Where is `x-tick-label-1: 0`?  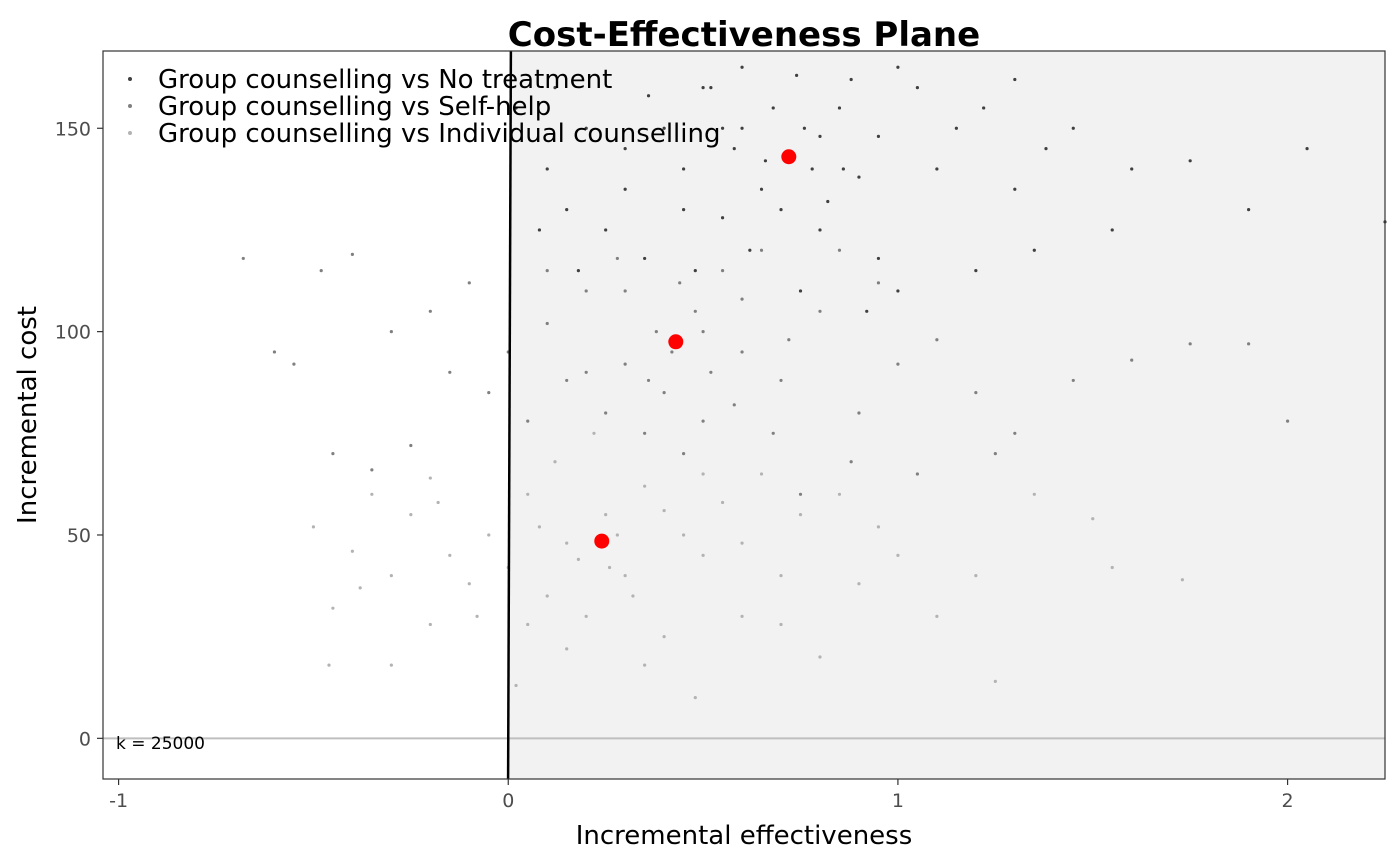
x-tick-label-1: 0 is located at coordinates (508, 801).